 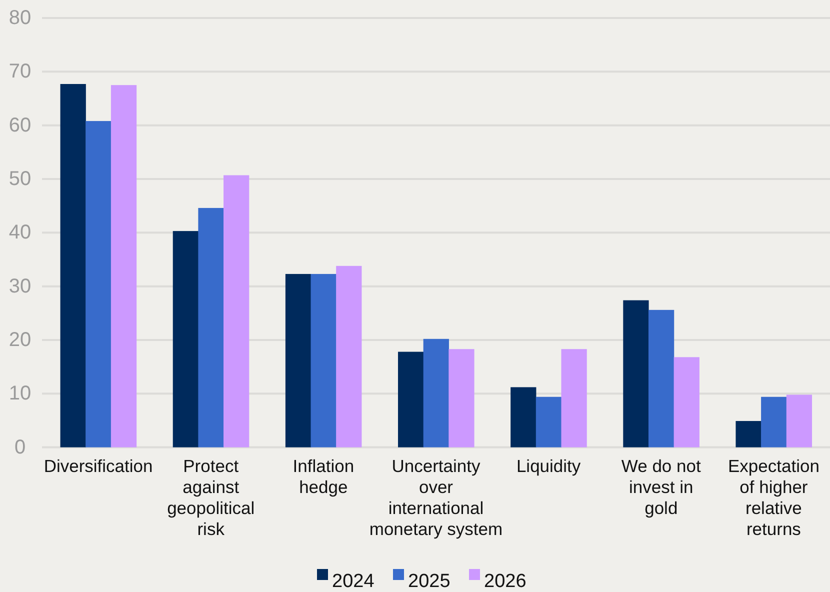 What do you see at coordinates (505, 581) in the screenshot?
I see `legend-label: 2026` at bounding box center [505, 581].